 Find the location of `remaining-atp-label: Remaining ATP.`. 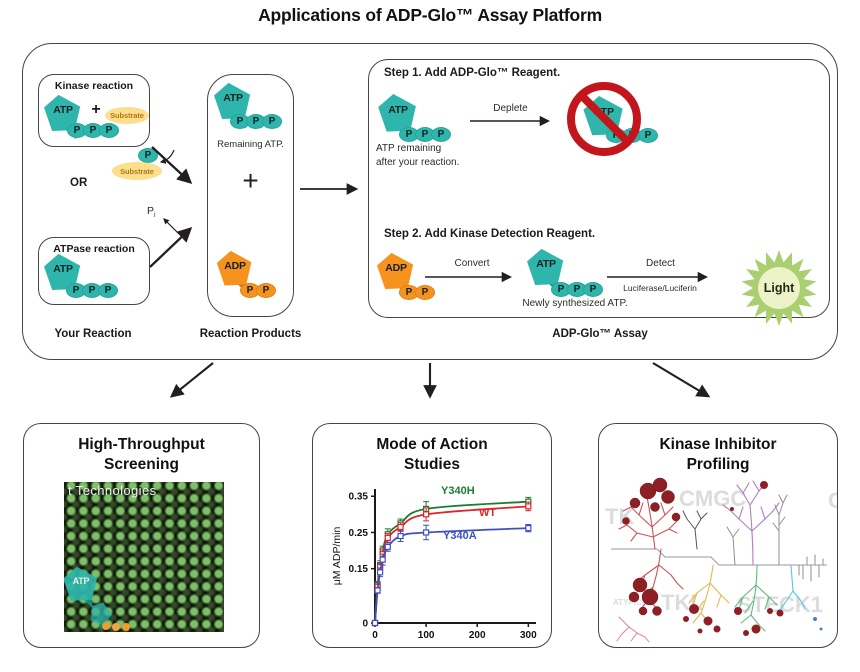

remaining-atp-label: Remaining ATP. is located at coordinates (250, 144).